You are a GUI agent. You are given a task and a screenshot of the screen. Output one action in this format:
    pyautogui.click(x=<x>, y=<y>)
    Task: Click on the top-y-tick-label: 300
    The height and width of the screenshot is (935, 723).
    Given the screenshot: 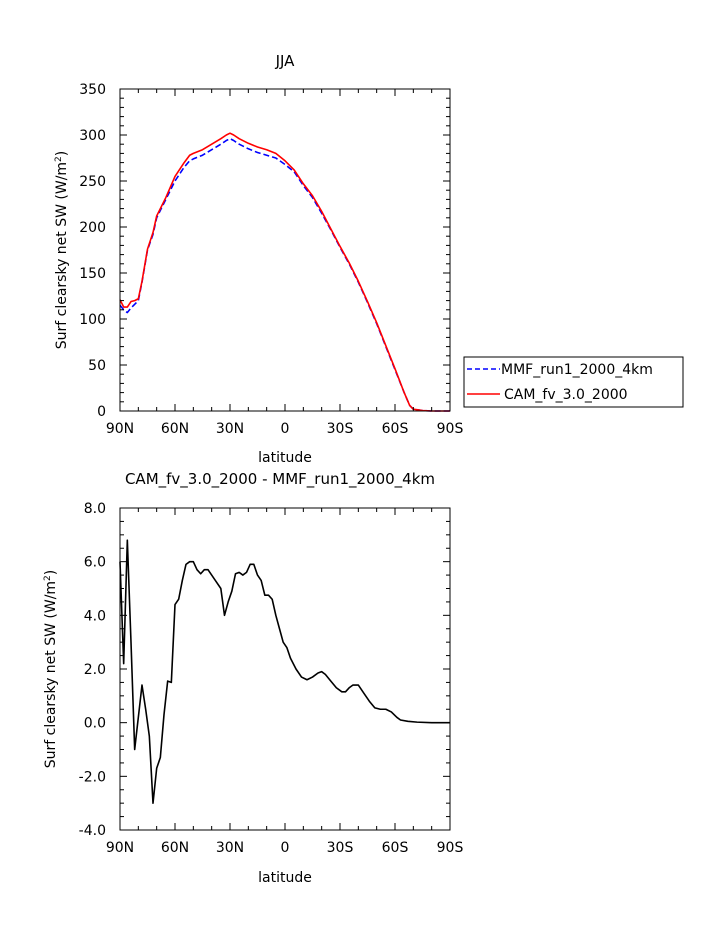 What is the action you would take?
    pyautogui.click(x=92, y=136)
    